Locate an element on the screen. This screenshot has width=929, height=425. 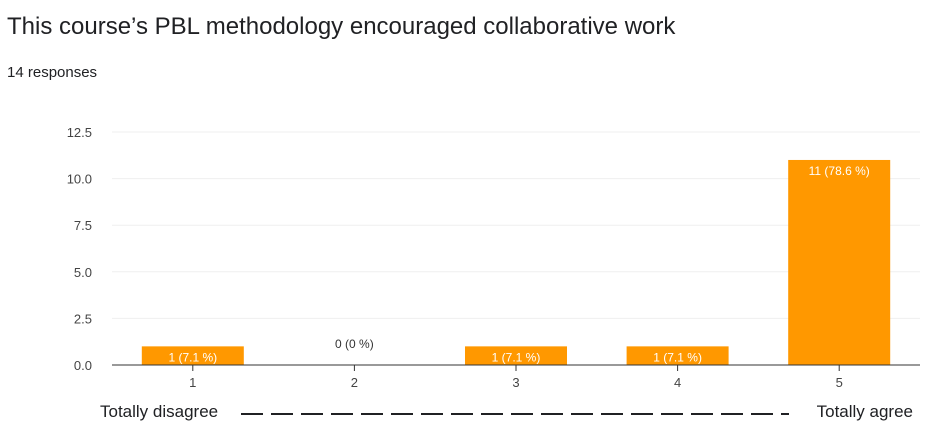
y-tick-label: 5.0 is located at coordinates (83, 272).